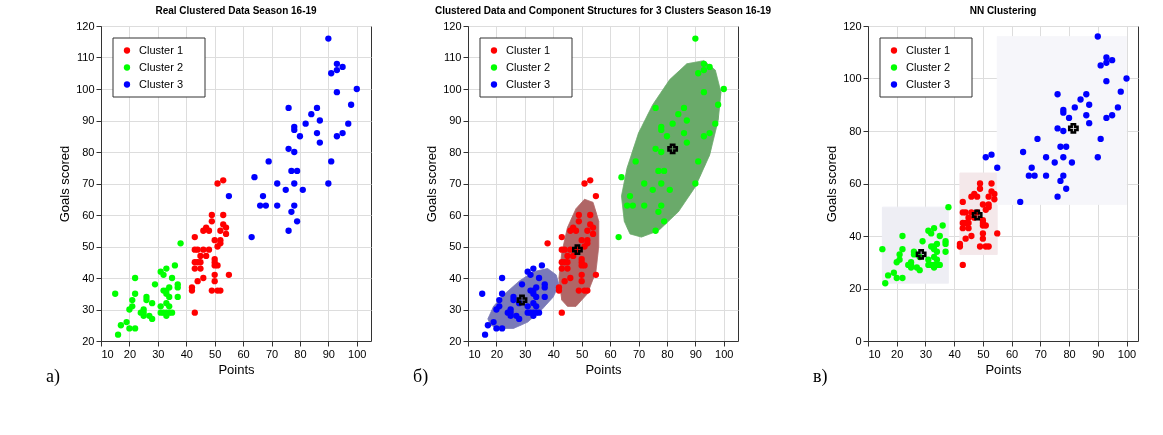 This screenshot has width=1163, height=435. Describe the element at coordinates (820, 376) in the screenshot. I see `text: в)` at that location.